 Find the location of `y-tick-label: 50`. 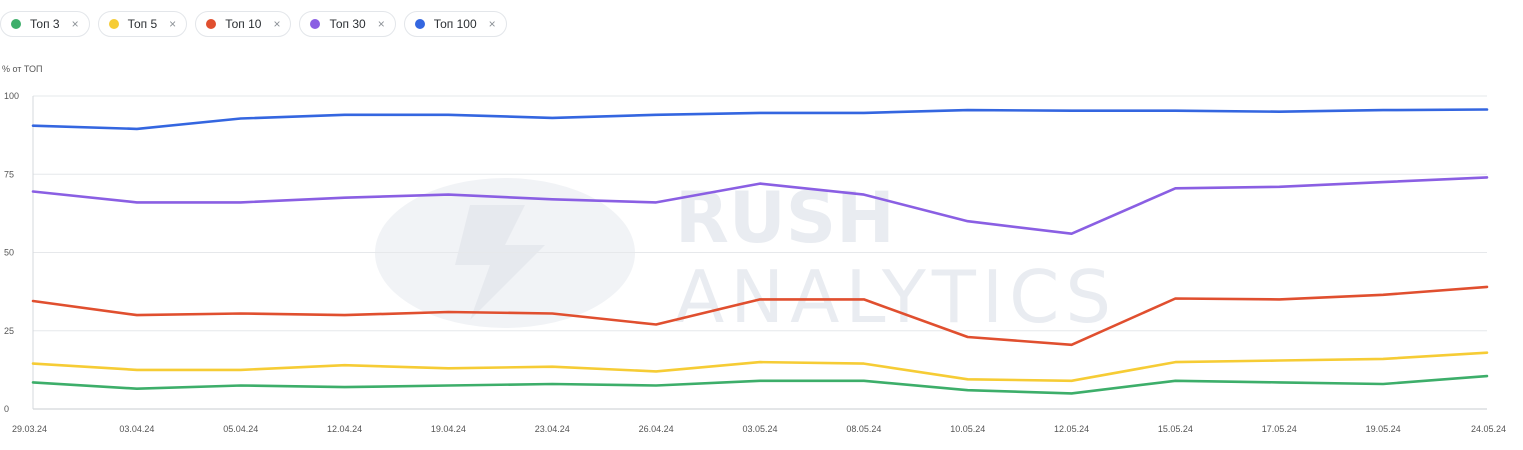

y-tick-label: 50 is located at coordinates (9, 253).